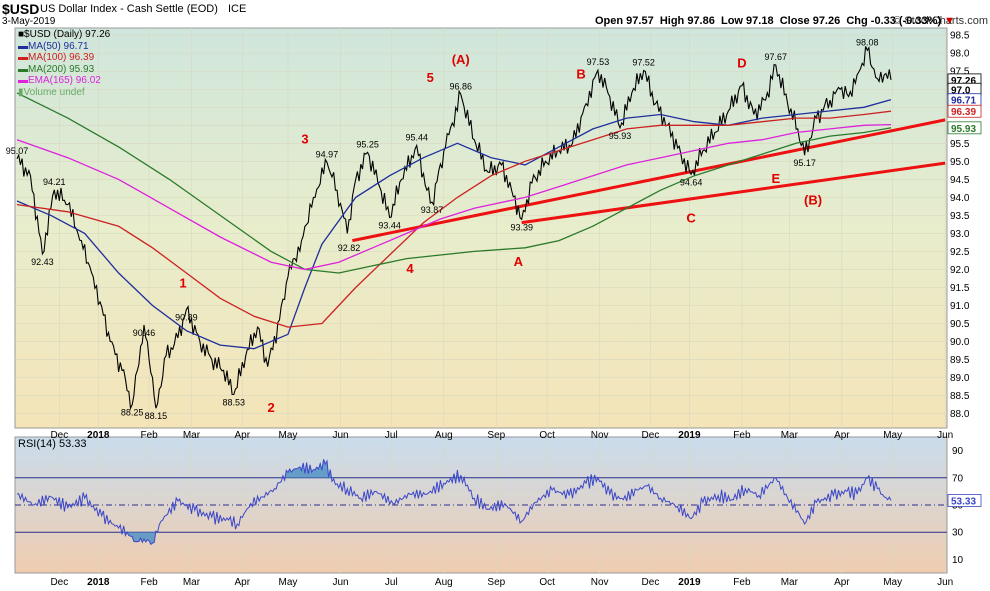  Describe the element at coordinates (813, 200) in the screenshot. I see `wave-label: (B)` at that location.